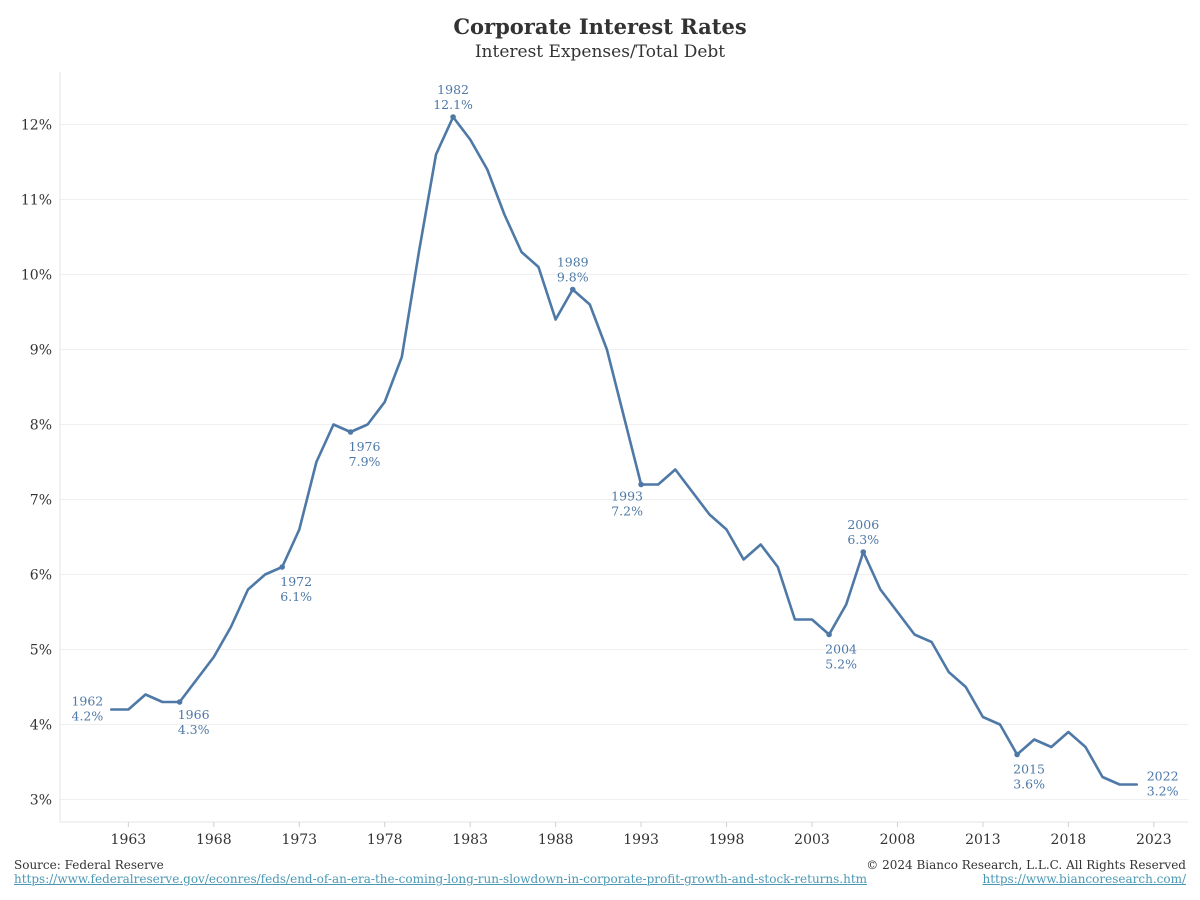  What do you see at coordinates (600, 26) in the screenshot?
I see `chart-title: Corporate Interest Rates` at bounding box center [600, 26].